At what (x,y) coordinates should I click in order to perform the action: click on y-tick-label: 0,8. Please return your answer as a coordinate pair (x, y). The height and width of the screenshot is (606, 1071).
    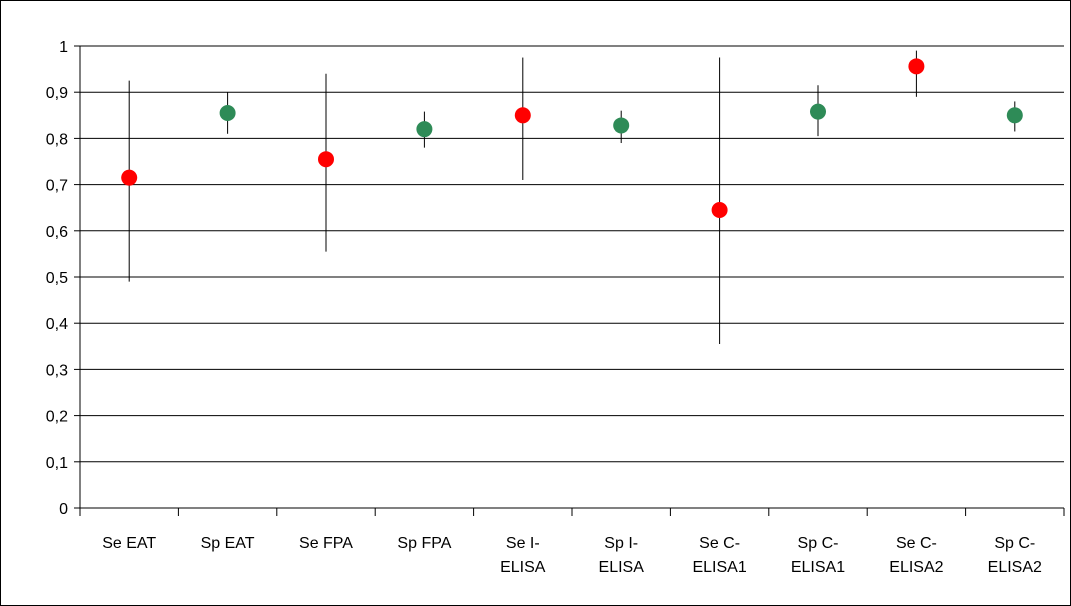
    Looking at the image, I should click on (57, 139).